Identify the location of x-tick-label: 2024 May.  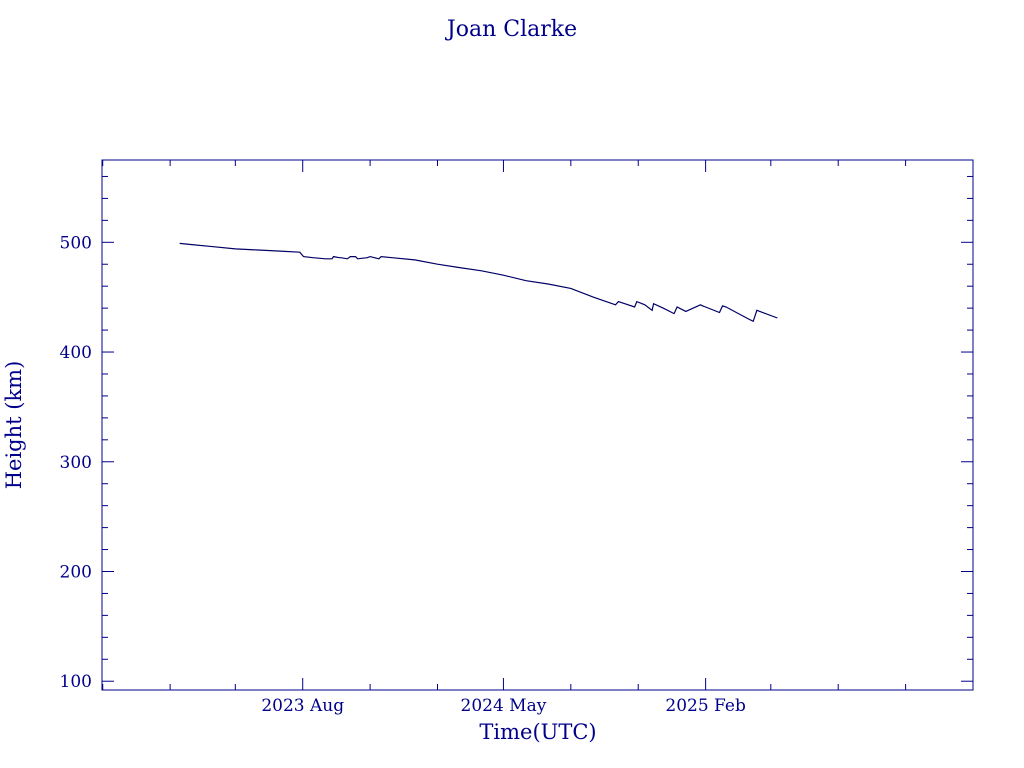
(504, 706).